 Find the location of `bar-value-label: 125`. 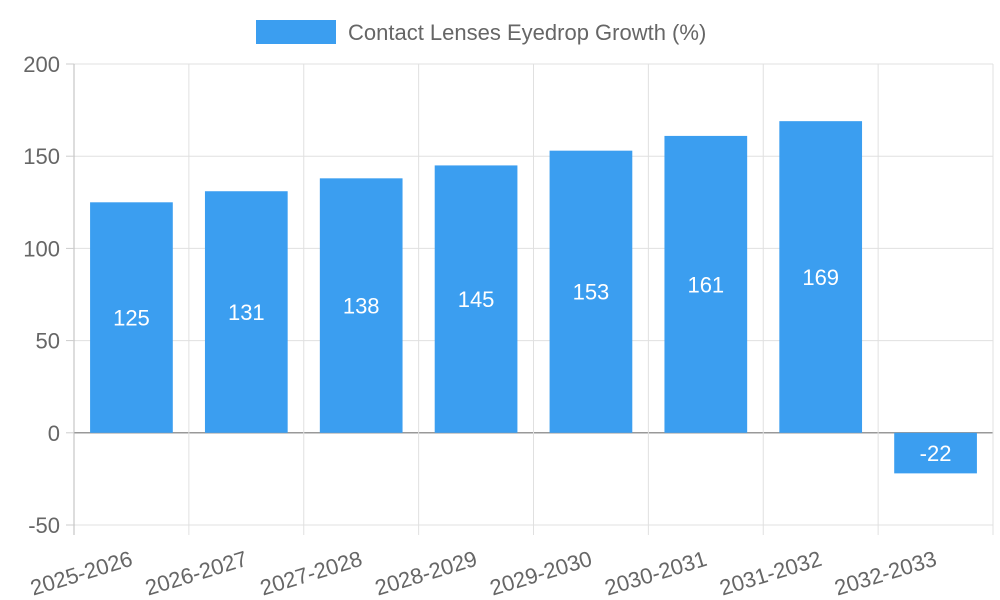

bar-value-label: 125 is located at coordinates (131, 318).